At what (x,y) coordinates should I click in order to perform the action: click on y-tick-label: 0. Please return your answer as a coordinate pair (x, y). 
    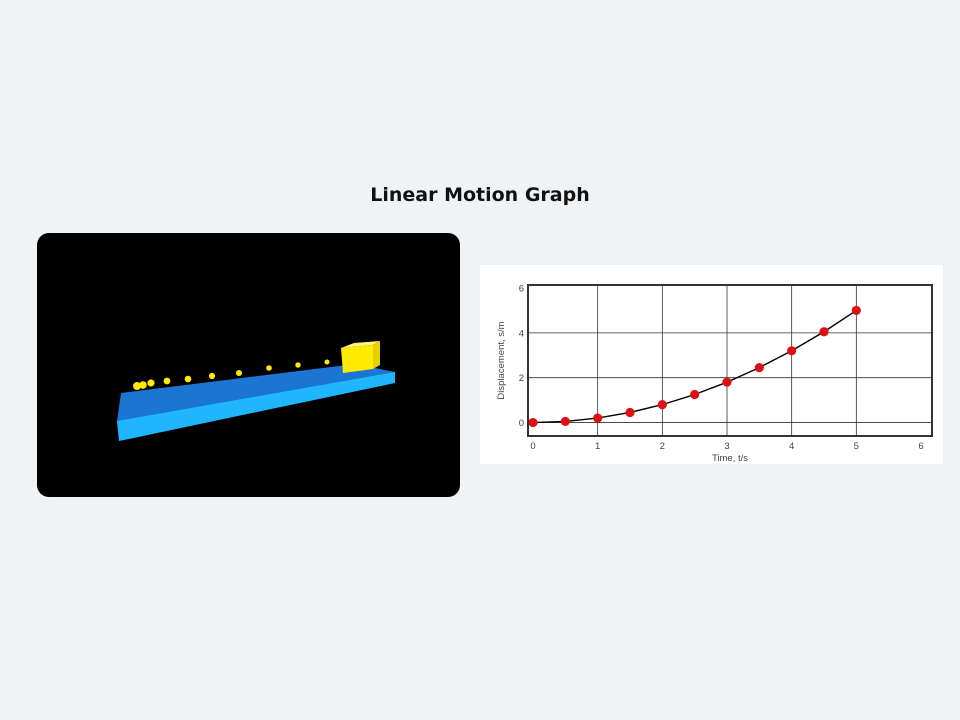
    Looking at the image, I should click on (521, 423).